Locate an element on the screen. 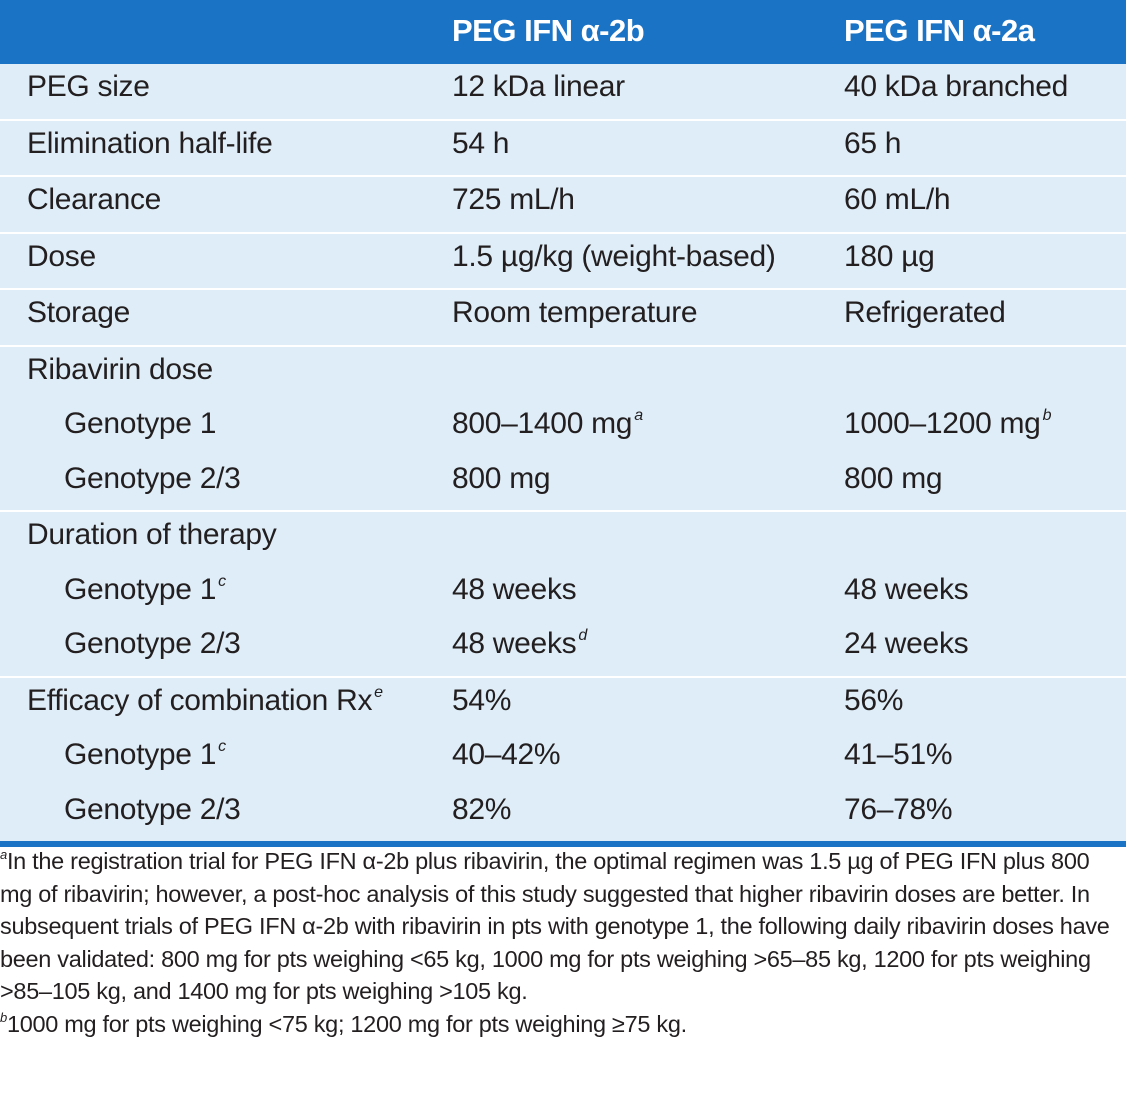 The height and width of the screenshot is (1111, 1126). cell-2a: 76–78% is located at coordinates (898, 809).